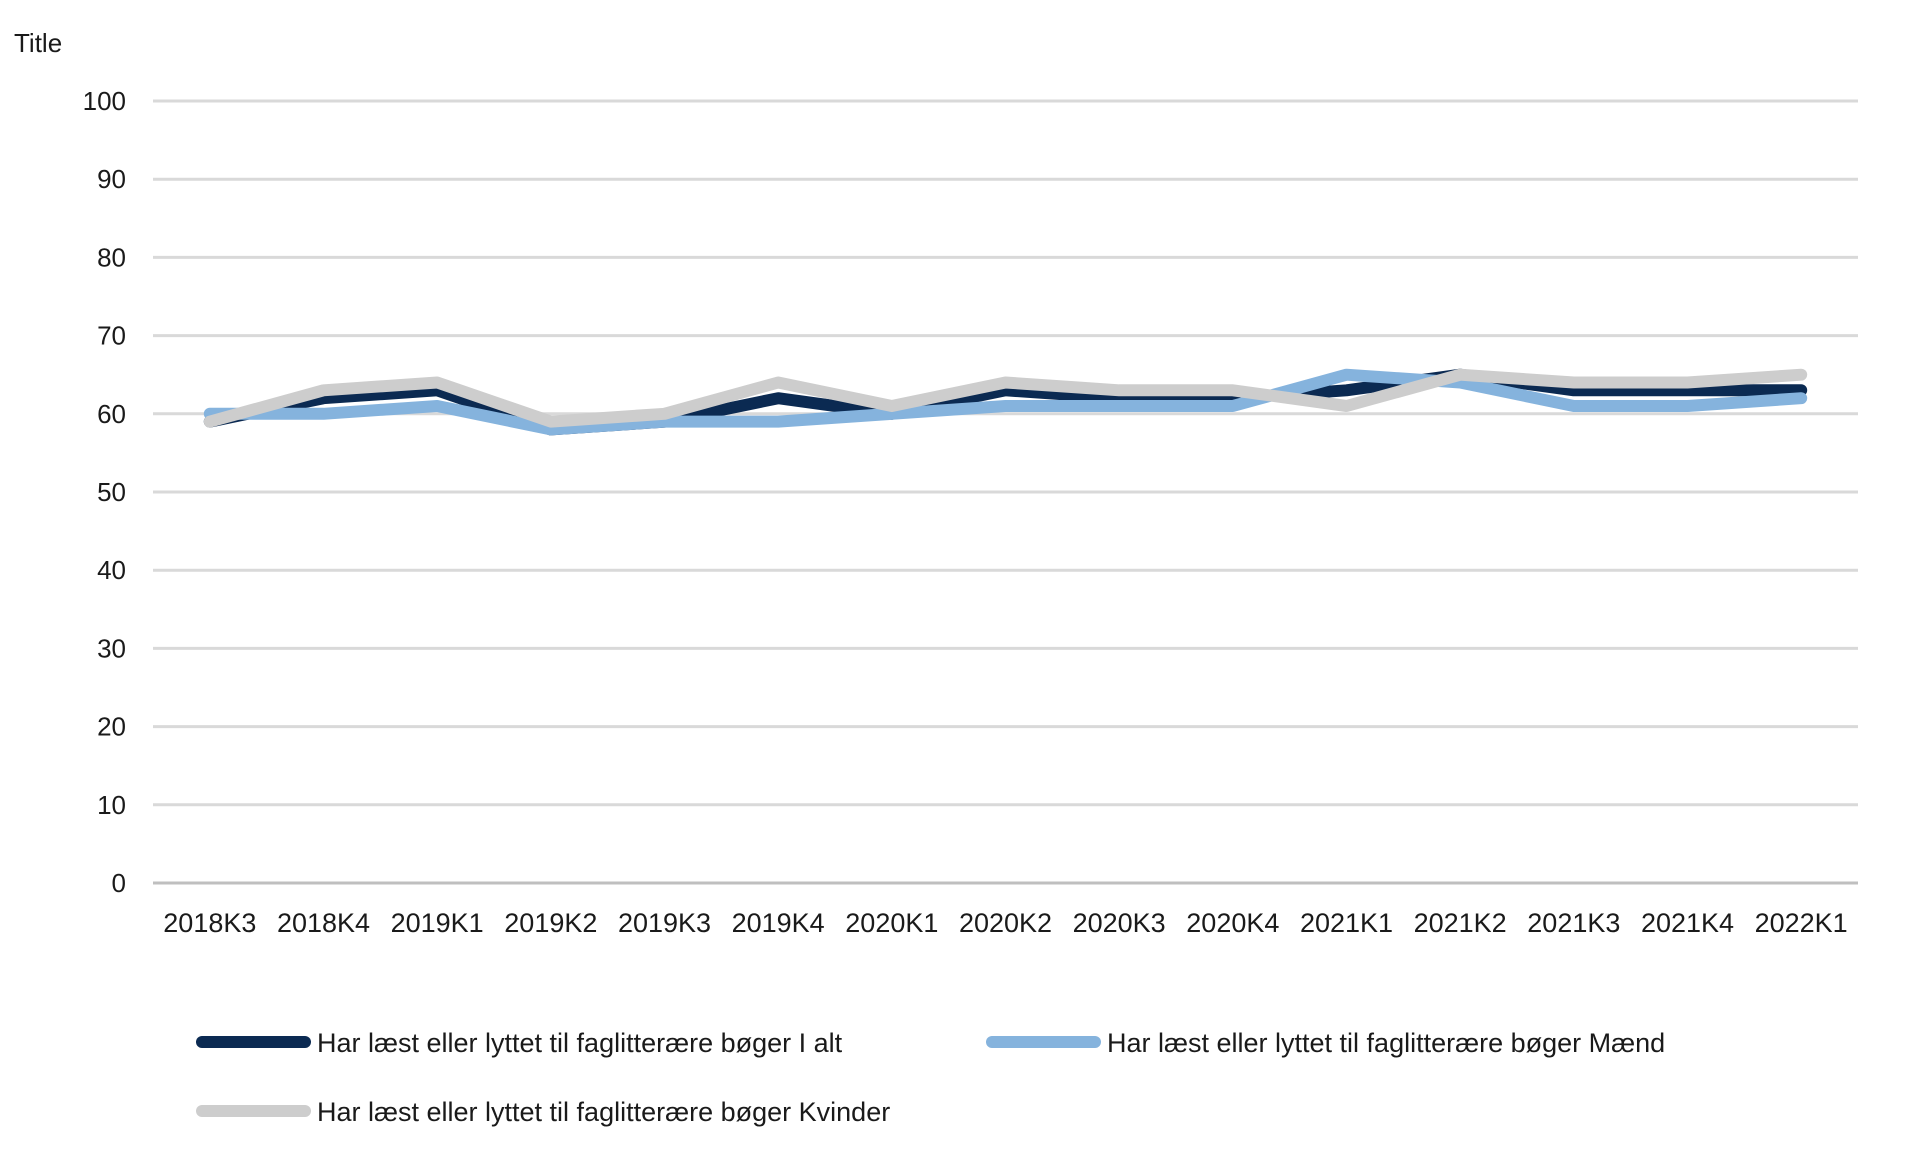 This screenshot has height=1152, width=1920. What do you see at coordinates (111, 414) in the screenshot?
I see `y-tick-label: 60` at bounding box center [111, 414].